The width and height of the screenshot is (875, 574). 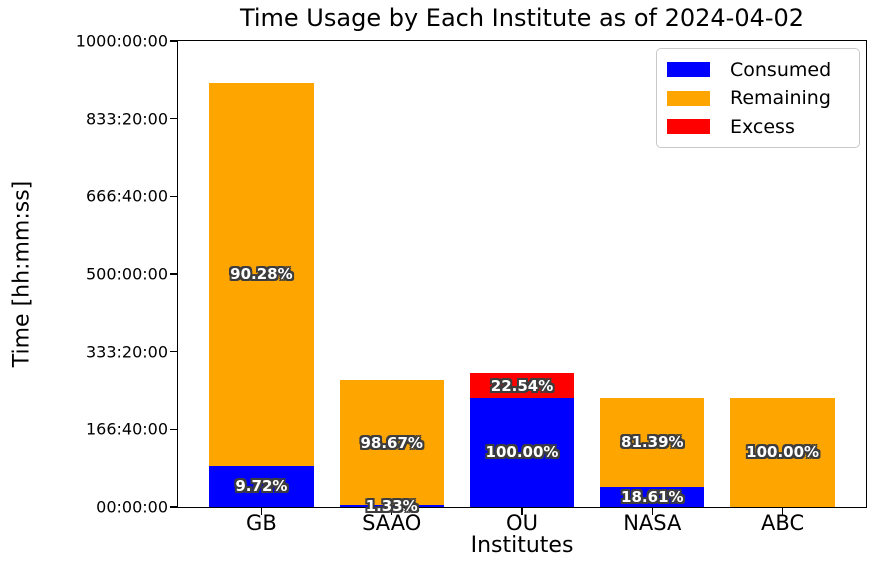 I want to click on bar-segment-remaining-saao, so click(x=391, y=443).